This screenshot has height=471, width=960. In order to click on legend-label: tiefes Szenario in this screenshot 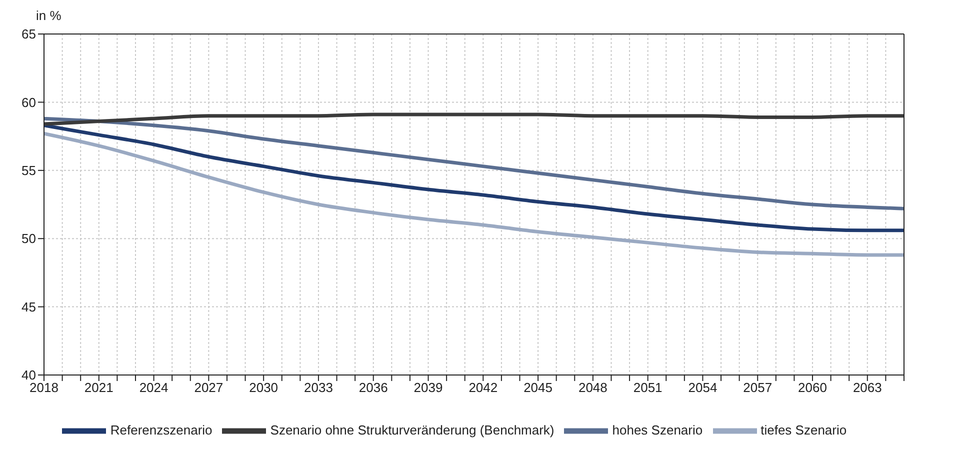, I will do `click(803, 430)`.